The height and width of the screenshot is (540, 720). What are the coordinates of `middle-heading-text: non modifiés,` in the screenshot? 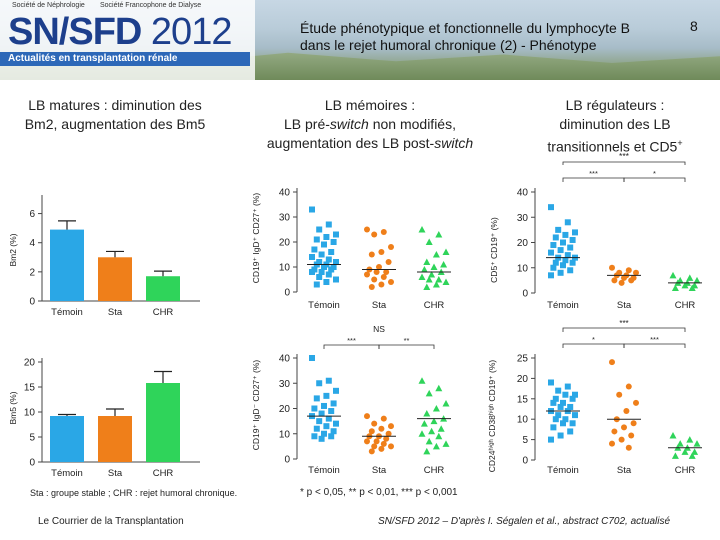 It's located at (412, 124).